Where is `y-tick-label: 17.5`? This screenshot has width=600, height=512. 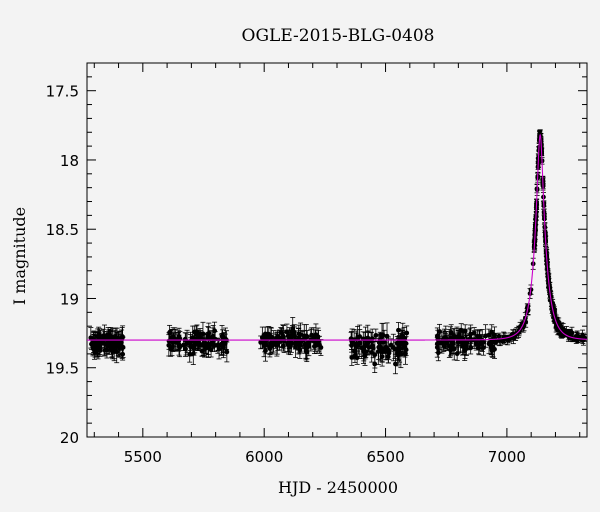 y-tick-label: 17.5 is located at coordinates (62, 92).